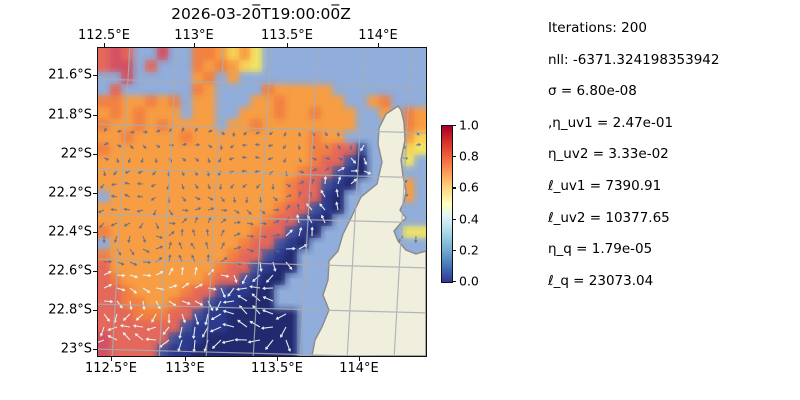 The height and width of the screenshot is (400, 800). What do you see at coordinates (70, 75) in the screenshot?
I see `y-tick-label: 21.6°S` at bounding box center [70, 75].